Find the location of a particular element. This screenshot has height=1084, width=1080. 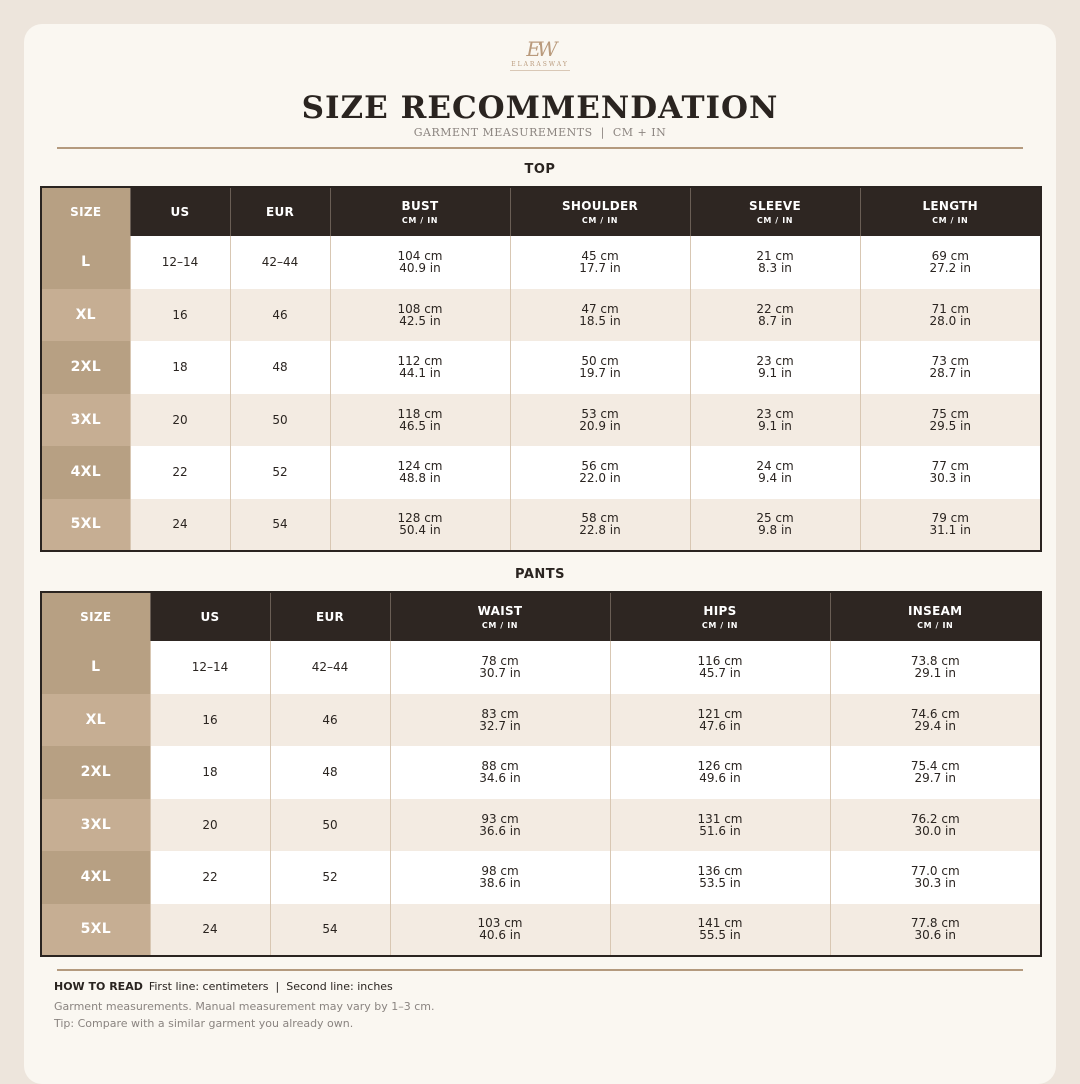

length-cm-value: 75 cm is located at coordinates (950, 413).